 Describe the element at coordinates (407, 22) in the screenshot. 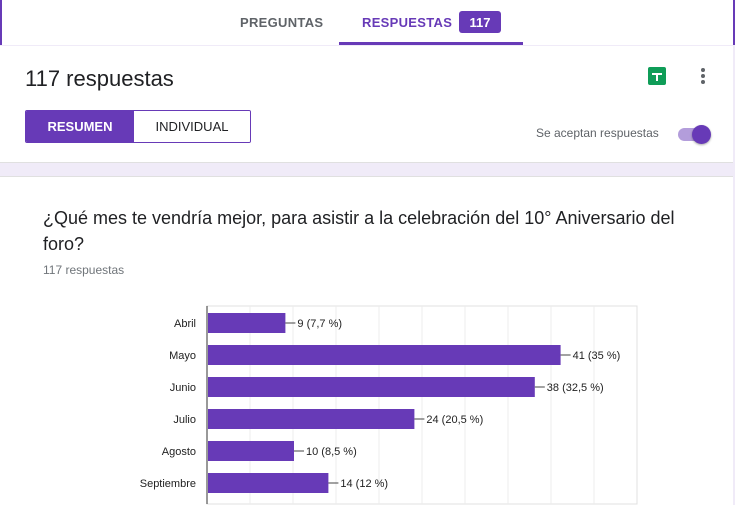

I see `tab-respuestas: RESPUESTAS` at that location.